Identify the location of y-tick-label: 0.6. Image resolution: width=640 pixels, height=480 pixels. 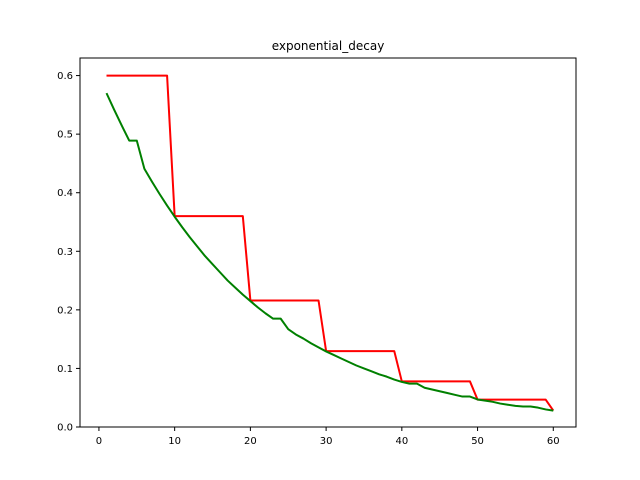
(65, 76).